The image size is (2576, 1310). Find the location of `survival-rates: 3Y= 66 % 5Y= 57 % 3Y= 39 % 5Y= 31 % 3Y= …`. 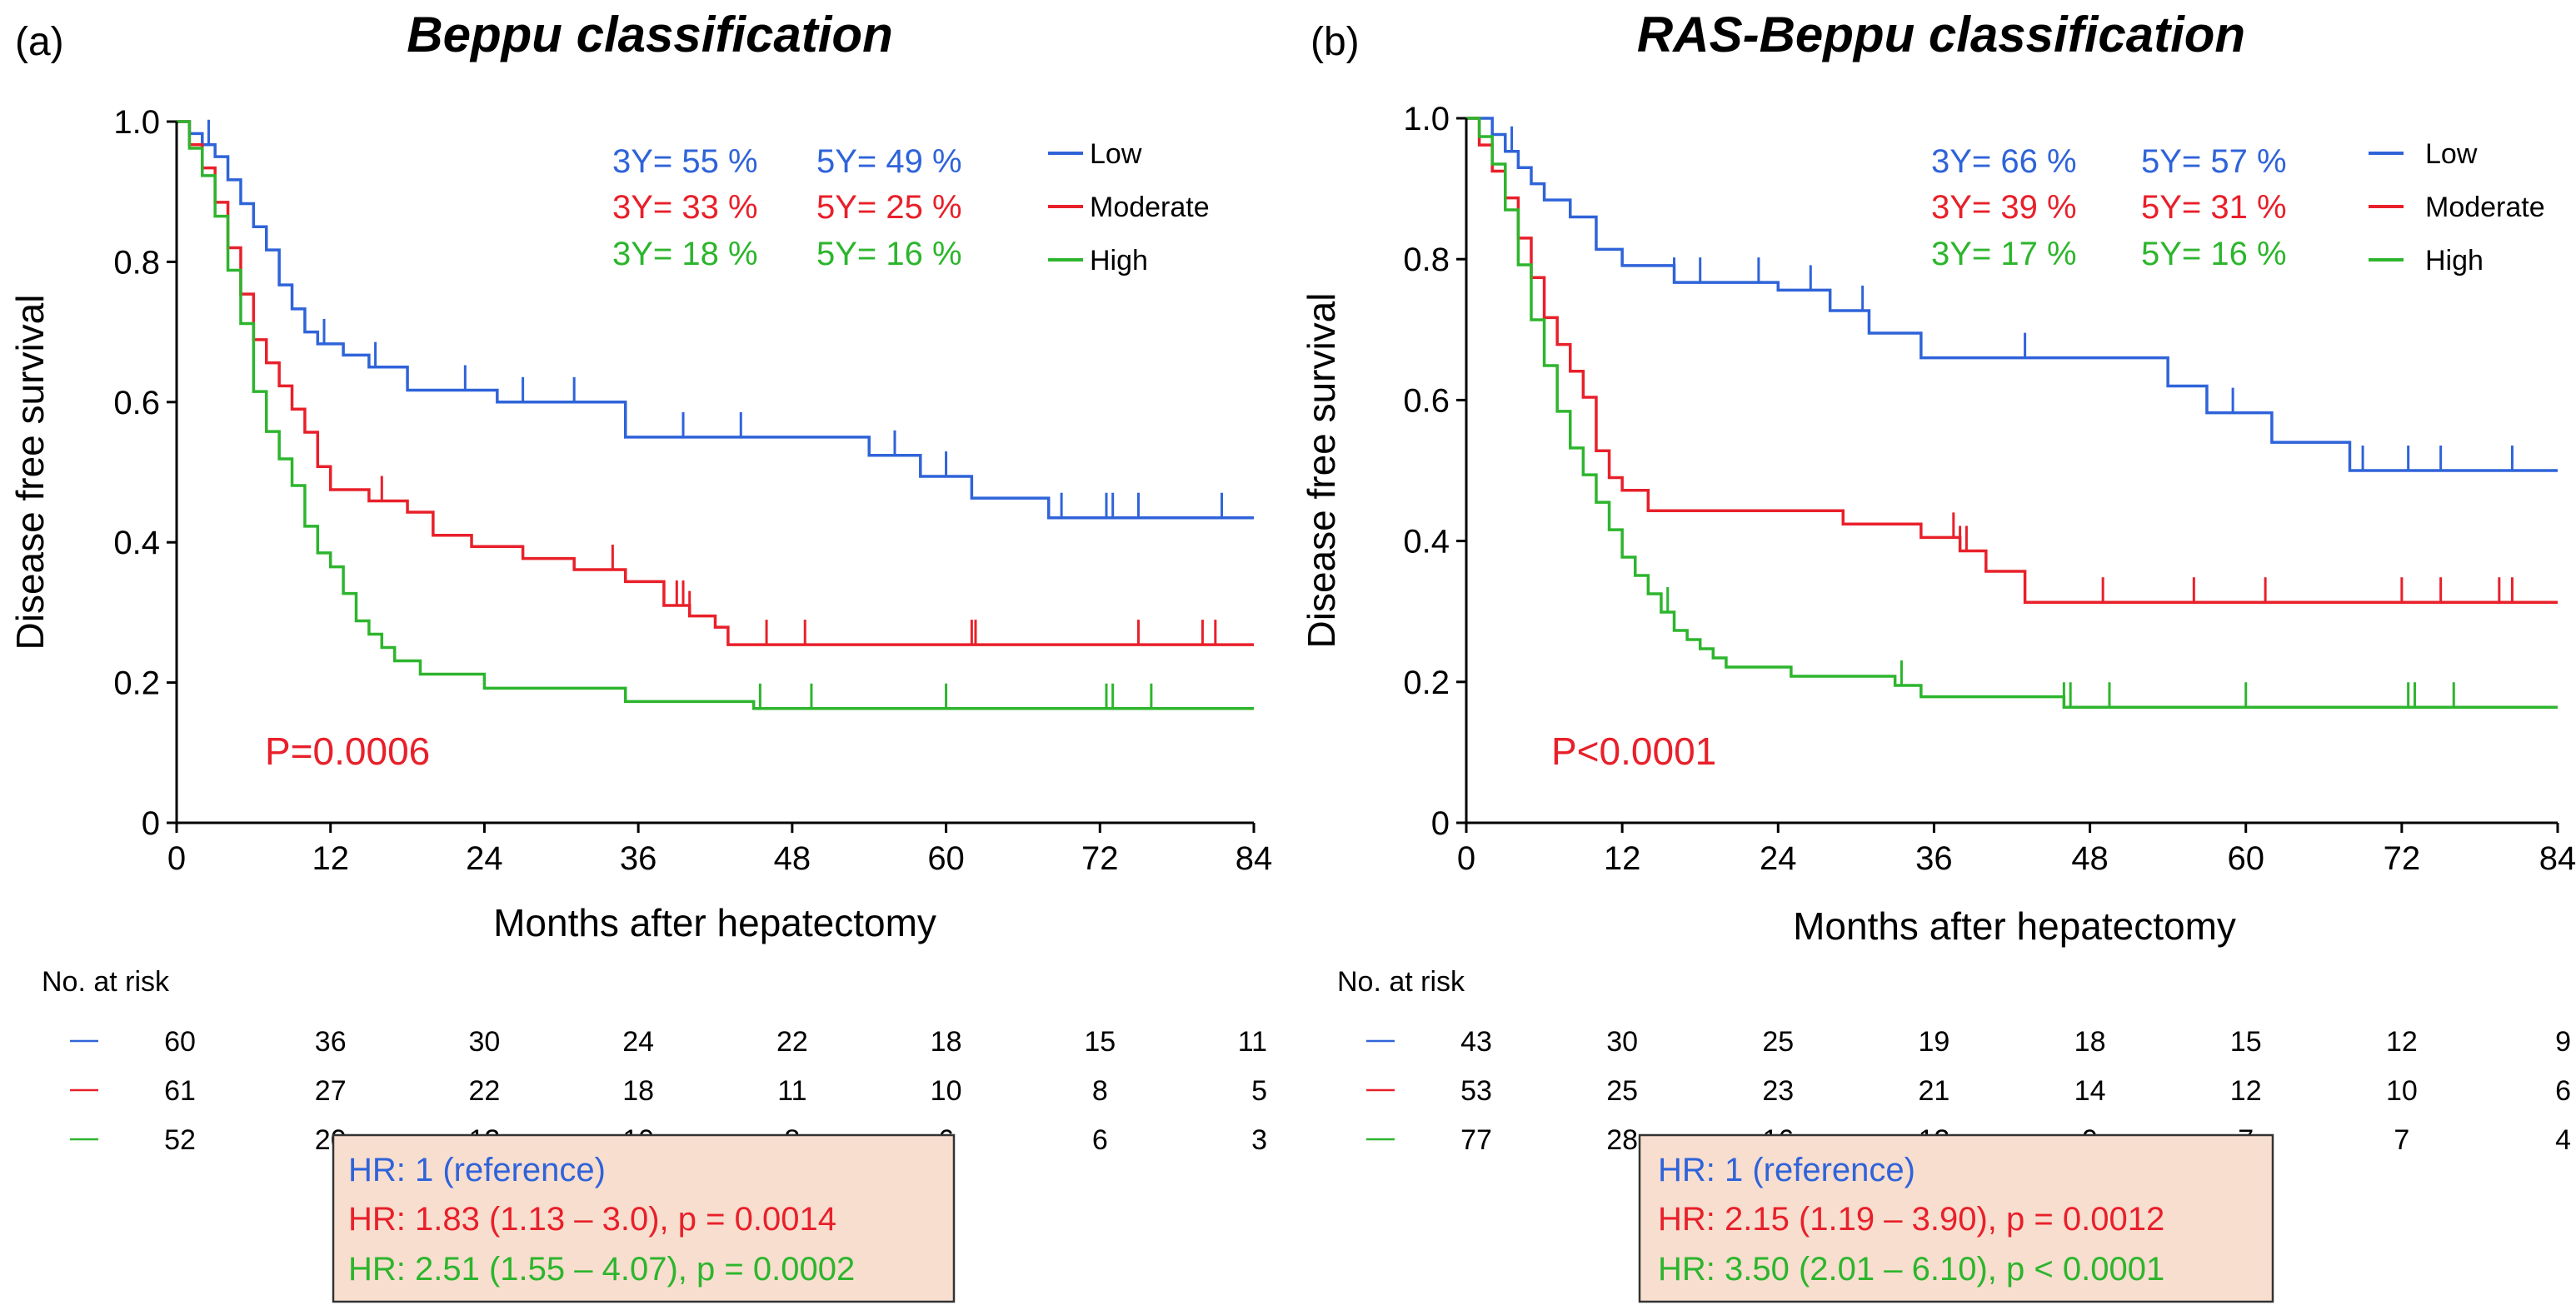

survival-rates: 3Y= 66 % 5Y= 57 % 3Y= 39 % 5Y= 31 % 3Y= … is located at coordinates (2109, 207).